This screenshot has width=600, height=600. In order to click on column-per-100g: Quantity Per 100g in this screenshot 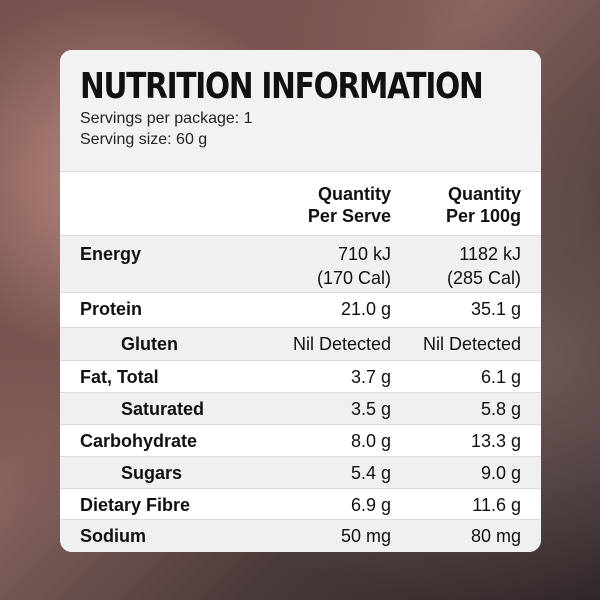, I will do `click(483, 205)`.